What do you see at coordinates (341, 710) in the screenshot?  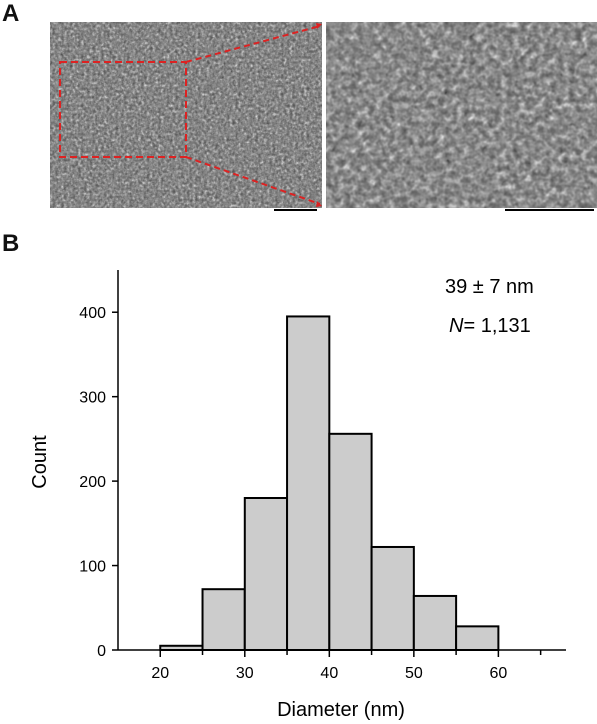 I see `x-axis-label: Diameter (nm)` at bounding box center [341, 710].